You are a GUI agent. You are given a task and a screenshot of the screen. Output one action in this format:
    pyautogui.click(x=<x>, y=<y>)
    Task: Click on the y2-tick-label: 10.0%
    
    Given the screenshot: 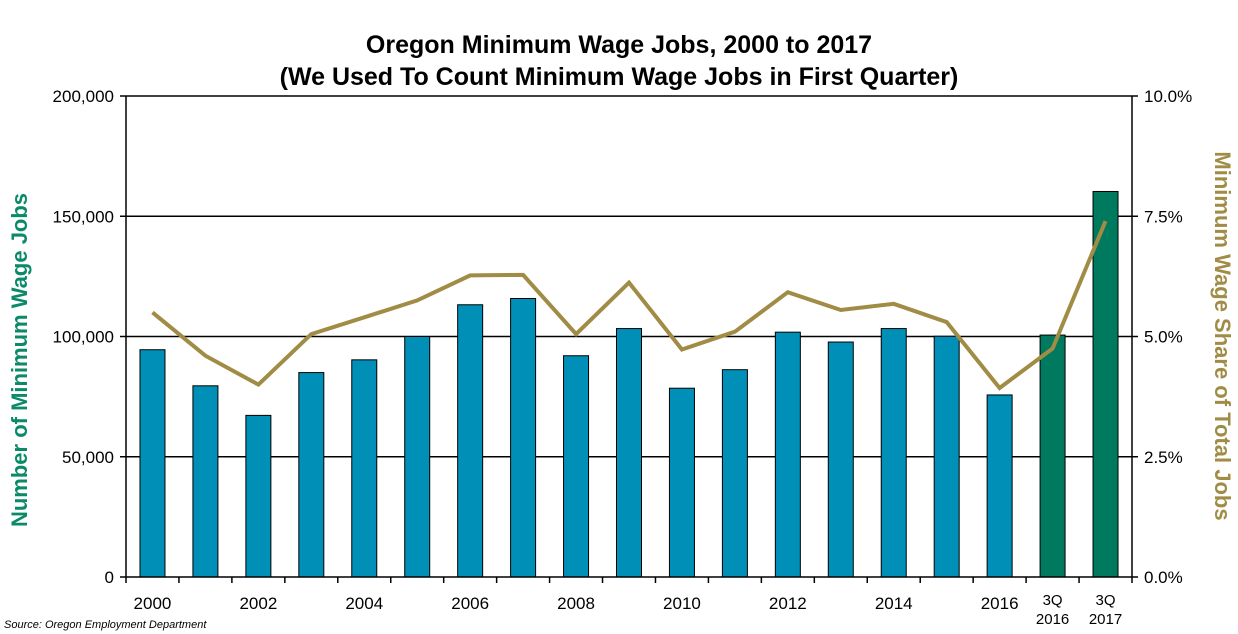 What is the action you would take?
    pyautogui.click(x=1168, y=96)
    